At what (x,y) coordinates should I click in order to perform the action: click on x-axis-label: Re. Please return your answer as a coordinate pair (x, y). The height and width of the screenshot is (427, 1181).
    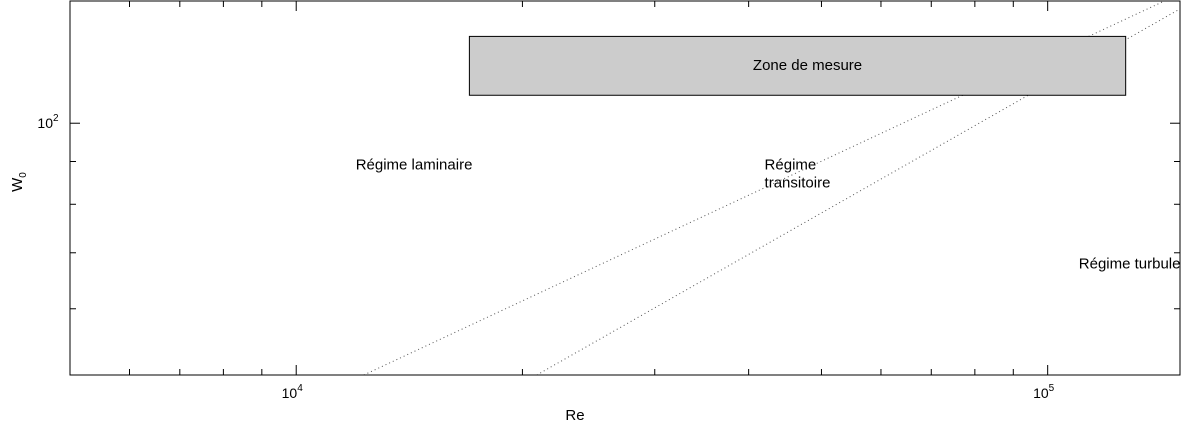
    Looking at the image, I should click on (574, 415).